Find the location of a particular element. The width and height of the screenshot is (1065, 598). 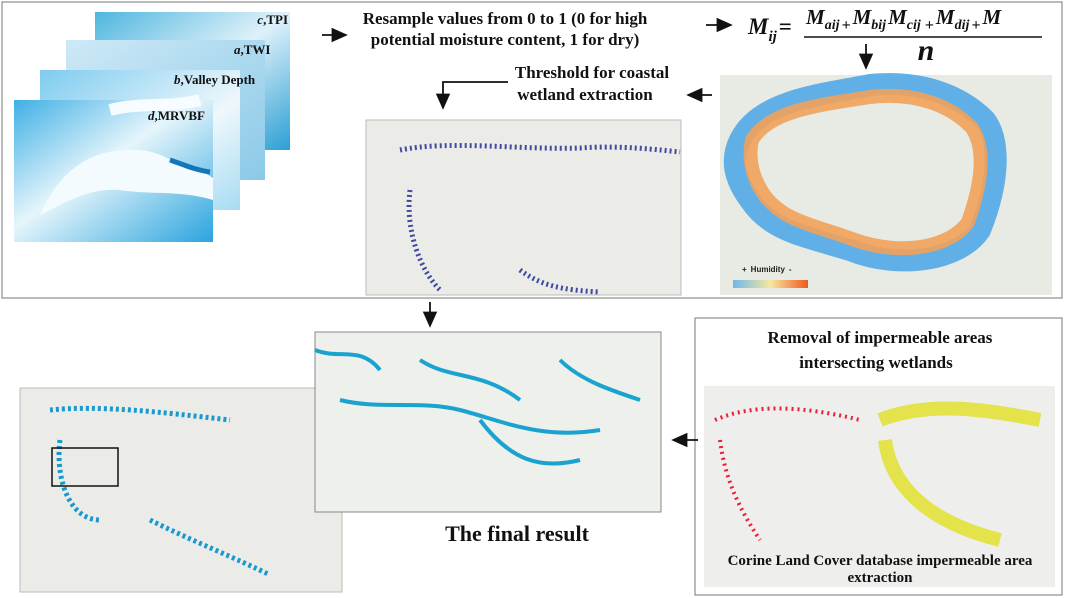

humidity-plus: + is located at coordinates (744, 269).